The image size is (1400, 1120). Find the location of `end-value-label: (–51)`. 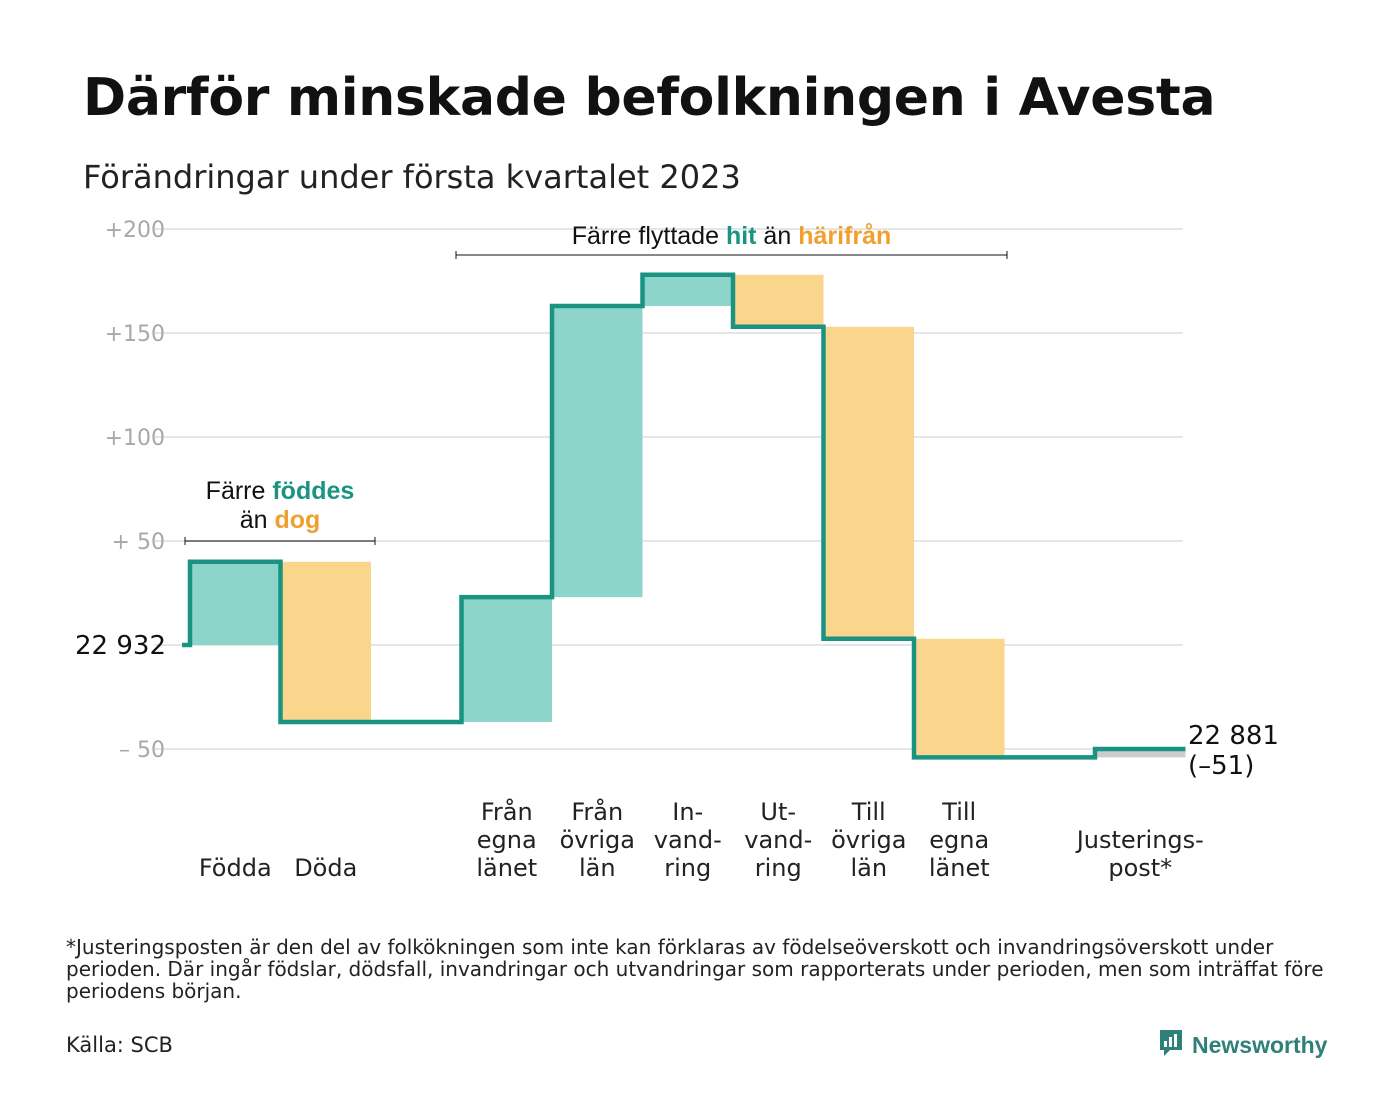

end-value-label: (–51) is located at coordinates (1221, 766).